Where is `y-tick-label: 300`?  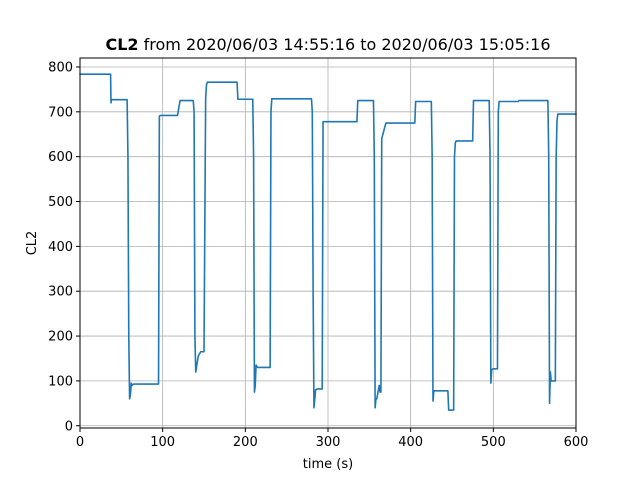
y-tick-label: 300 is located at coordinates (60, 292).